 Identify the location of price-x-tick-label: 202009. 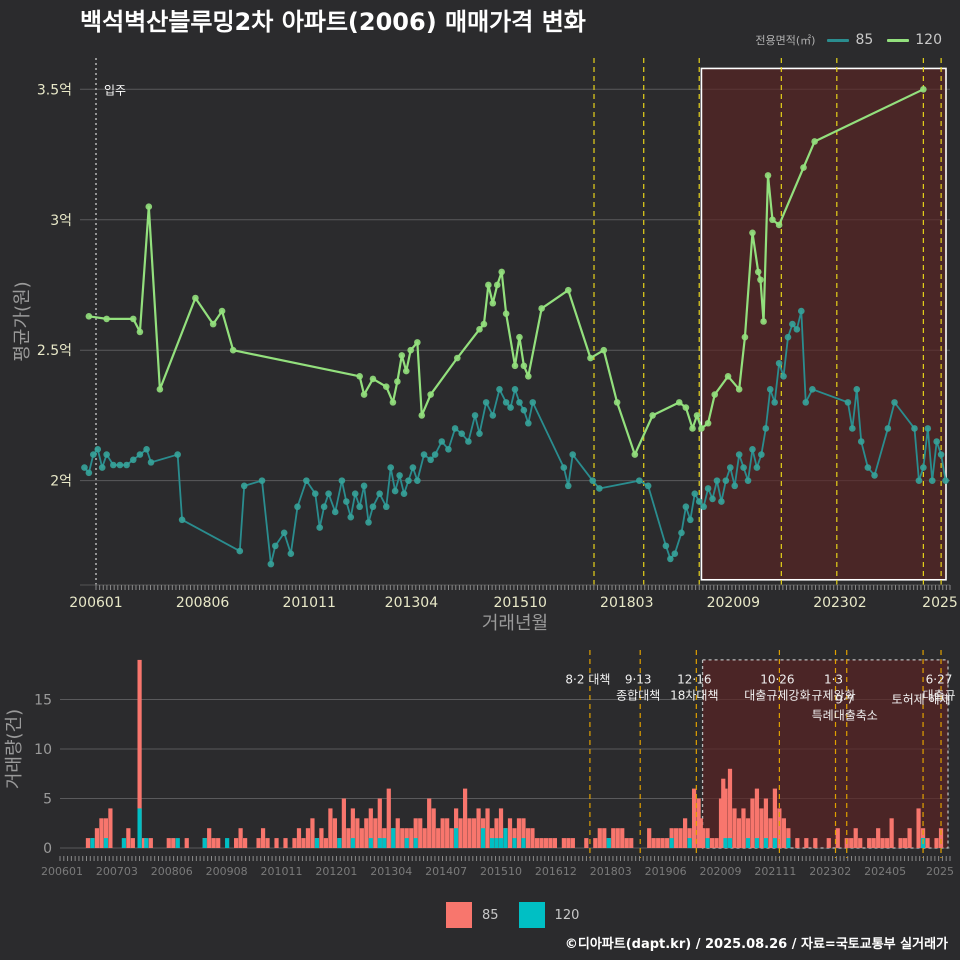
(733, 603).